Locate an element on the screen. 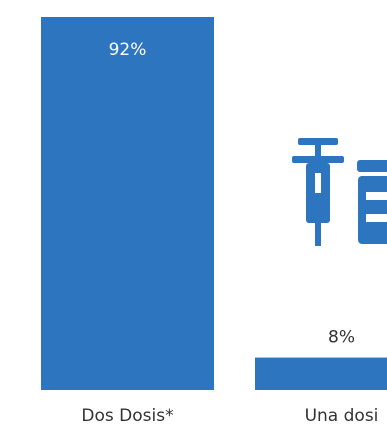 This screenshot has height=424, width=387. syringe-icon is located at coordinates (318, 192).